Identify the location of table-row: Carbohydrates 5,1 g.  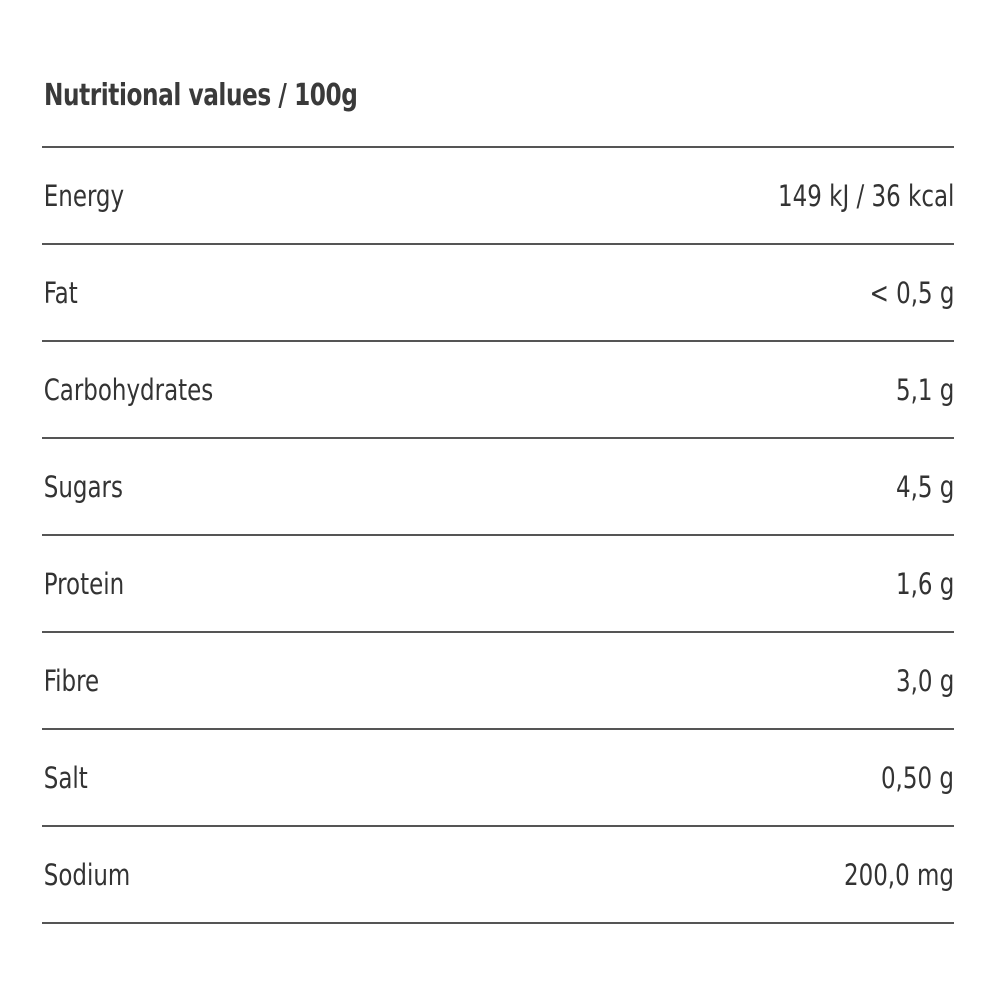
(498, 390).